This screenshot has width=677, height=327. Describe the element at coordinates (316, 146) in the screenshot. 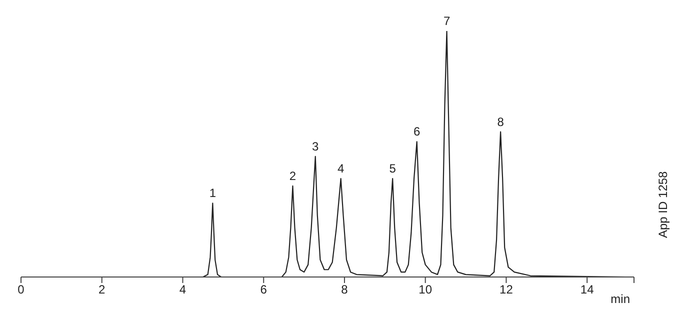

I see `annotation: 3` at that location.